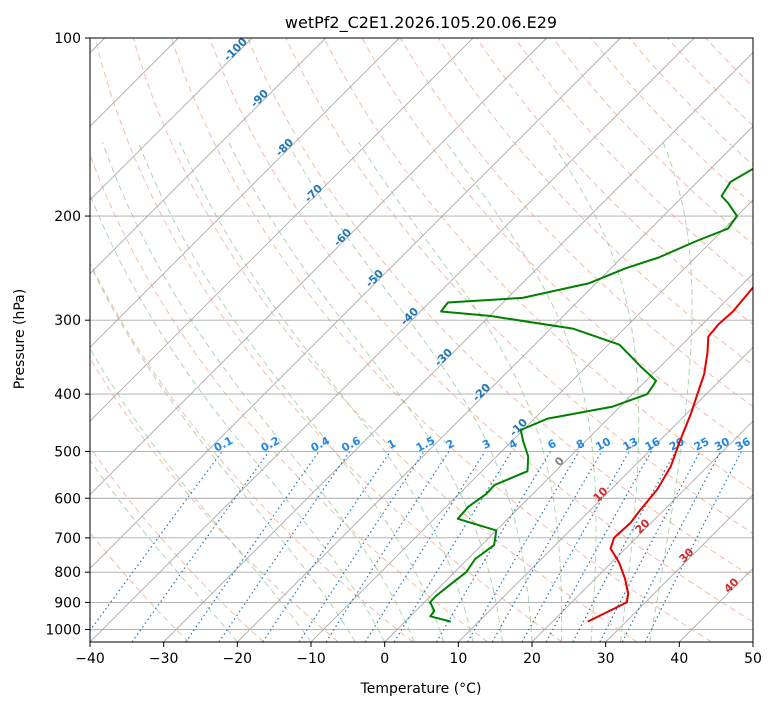 Image resolution: width=775 pixels, height=712 pixels. I want to click on x-tick-label: −30, so click(164, 659).